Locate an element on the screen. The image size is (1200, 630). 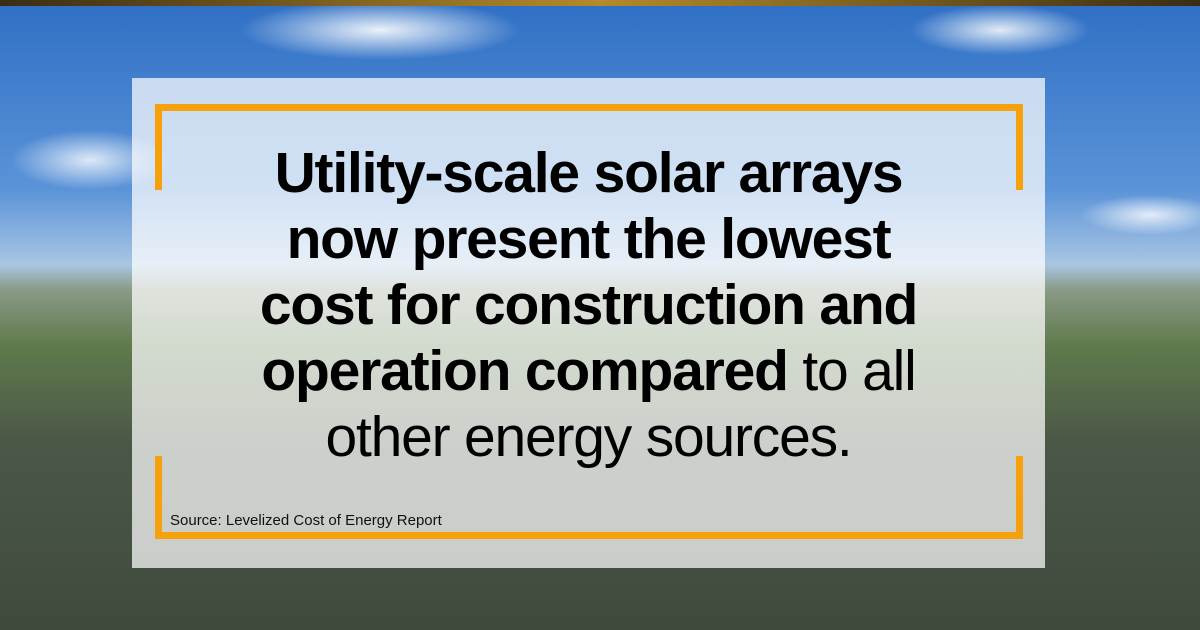
headline-line: cost for construction and is located at coordinates (588, 305).